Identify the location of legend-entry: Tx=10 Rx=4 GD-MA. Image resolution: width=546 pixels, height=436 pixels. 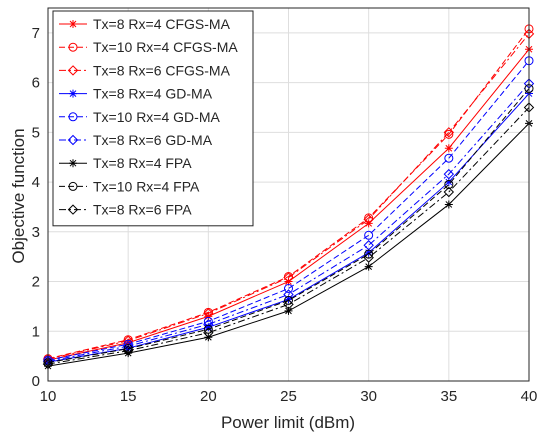
(139, 117).